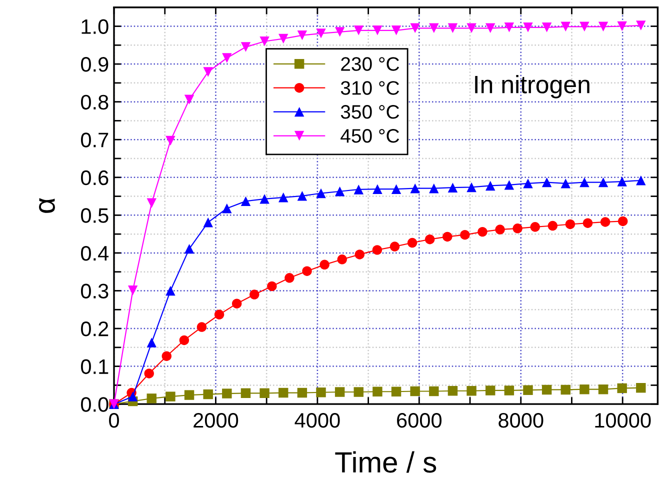 The width and height of the screenshot is (659, 491). What do you see at coordinates (385, 462) in the screenshot?
I see `x-axis-title: Time / s` at bounding box center [385, 462].